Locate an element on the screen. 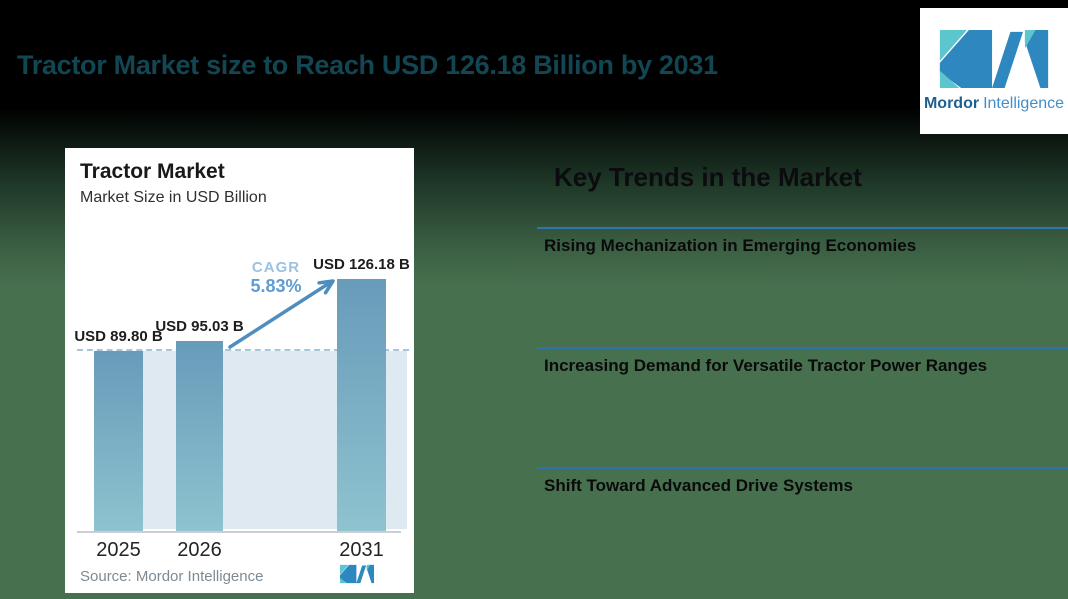  bar-value-label: USD 89.80 B is located at coordinates (118, 337).